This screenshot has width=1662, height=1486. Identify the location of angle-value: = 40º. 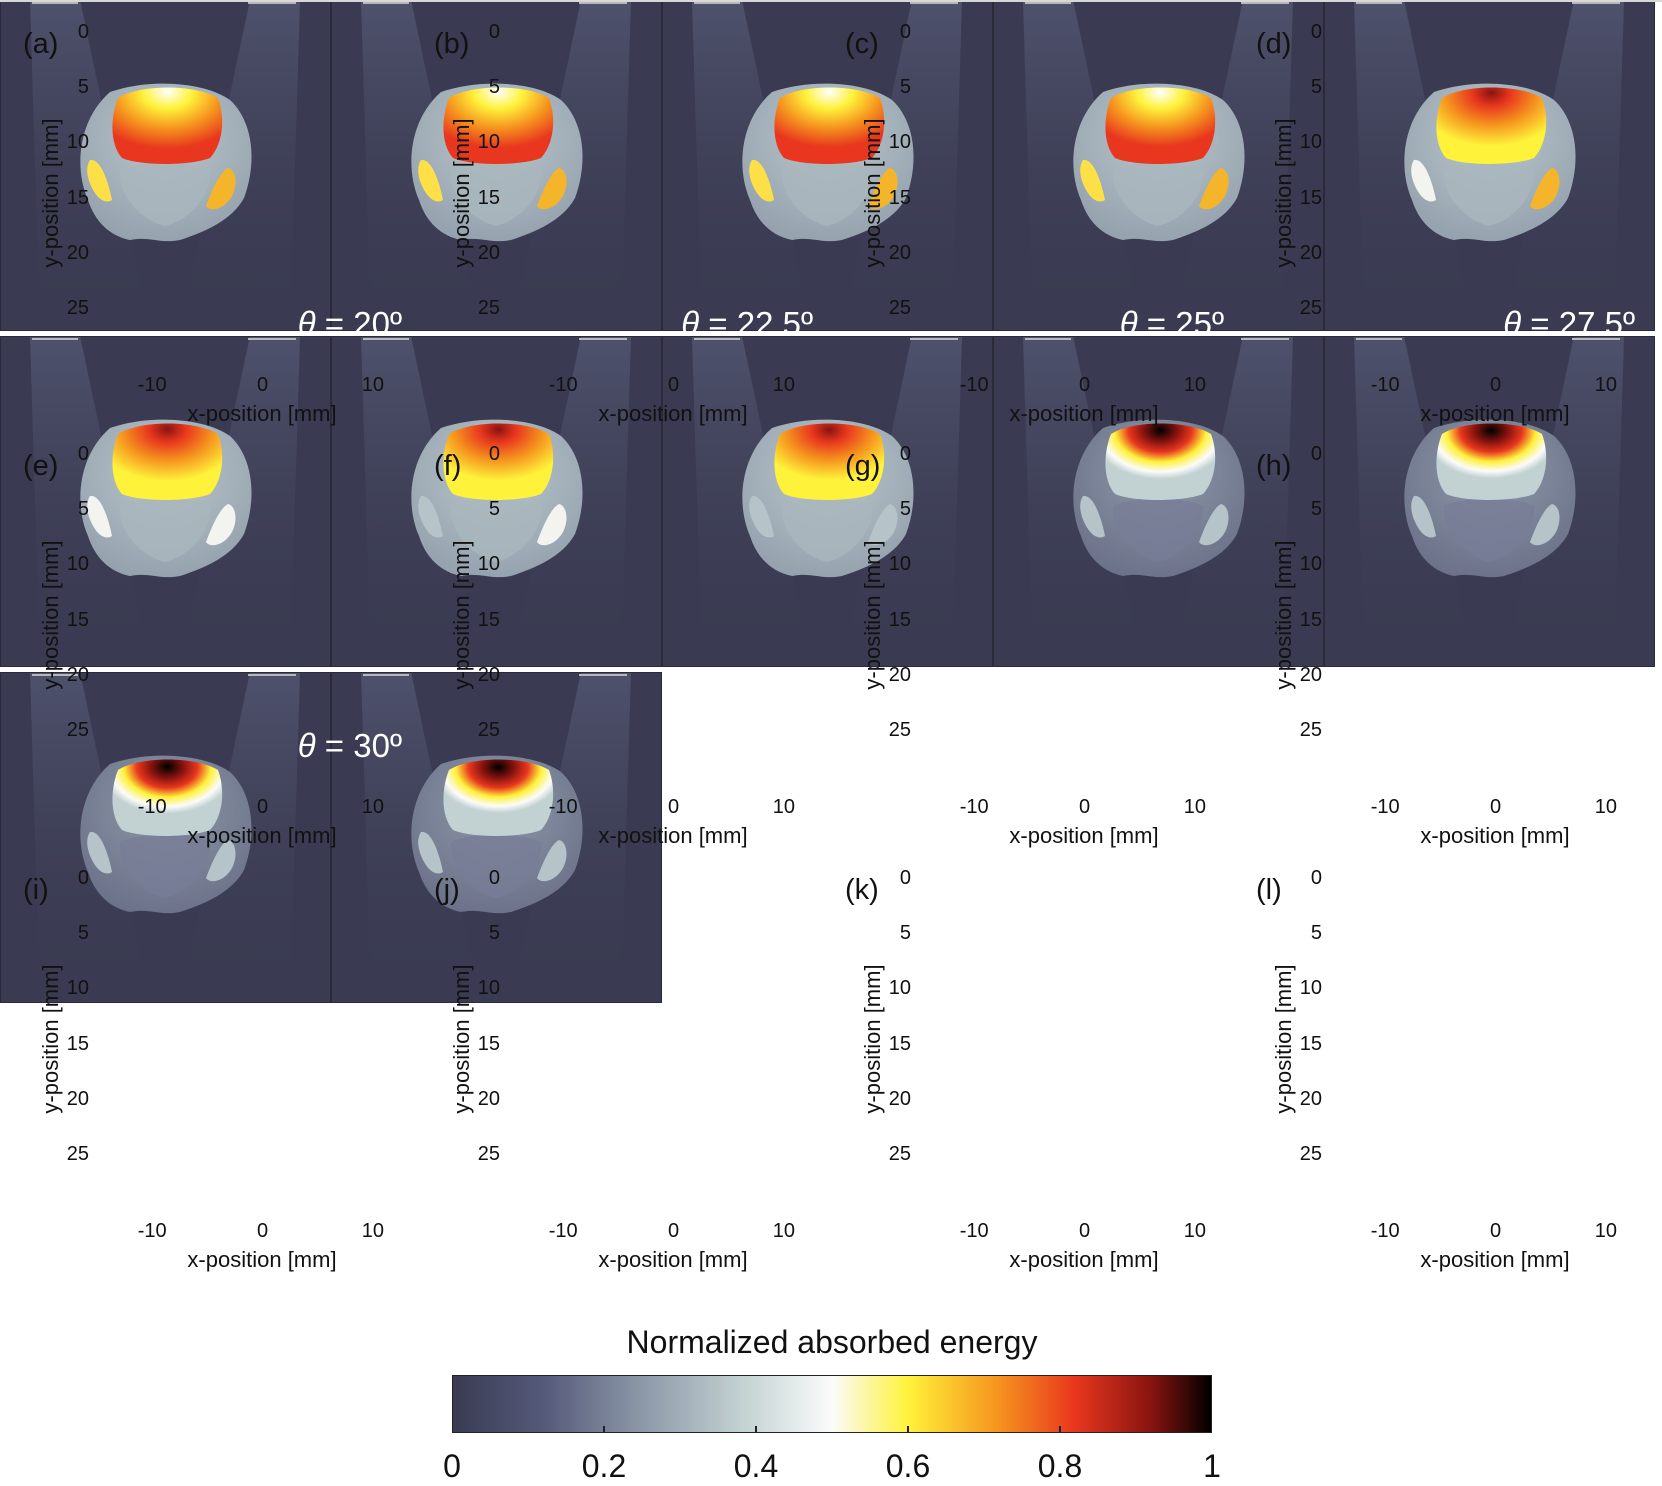
(358, 1169).